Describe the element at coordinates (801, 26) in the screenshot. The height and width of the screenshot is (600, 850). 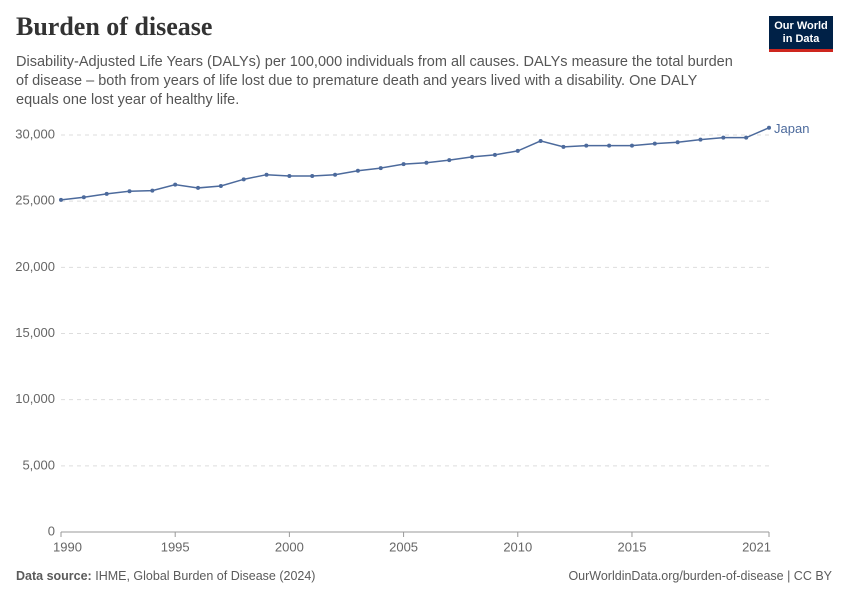
I see `logo-line: Our World` at that location.